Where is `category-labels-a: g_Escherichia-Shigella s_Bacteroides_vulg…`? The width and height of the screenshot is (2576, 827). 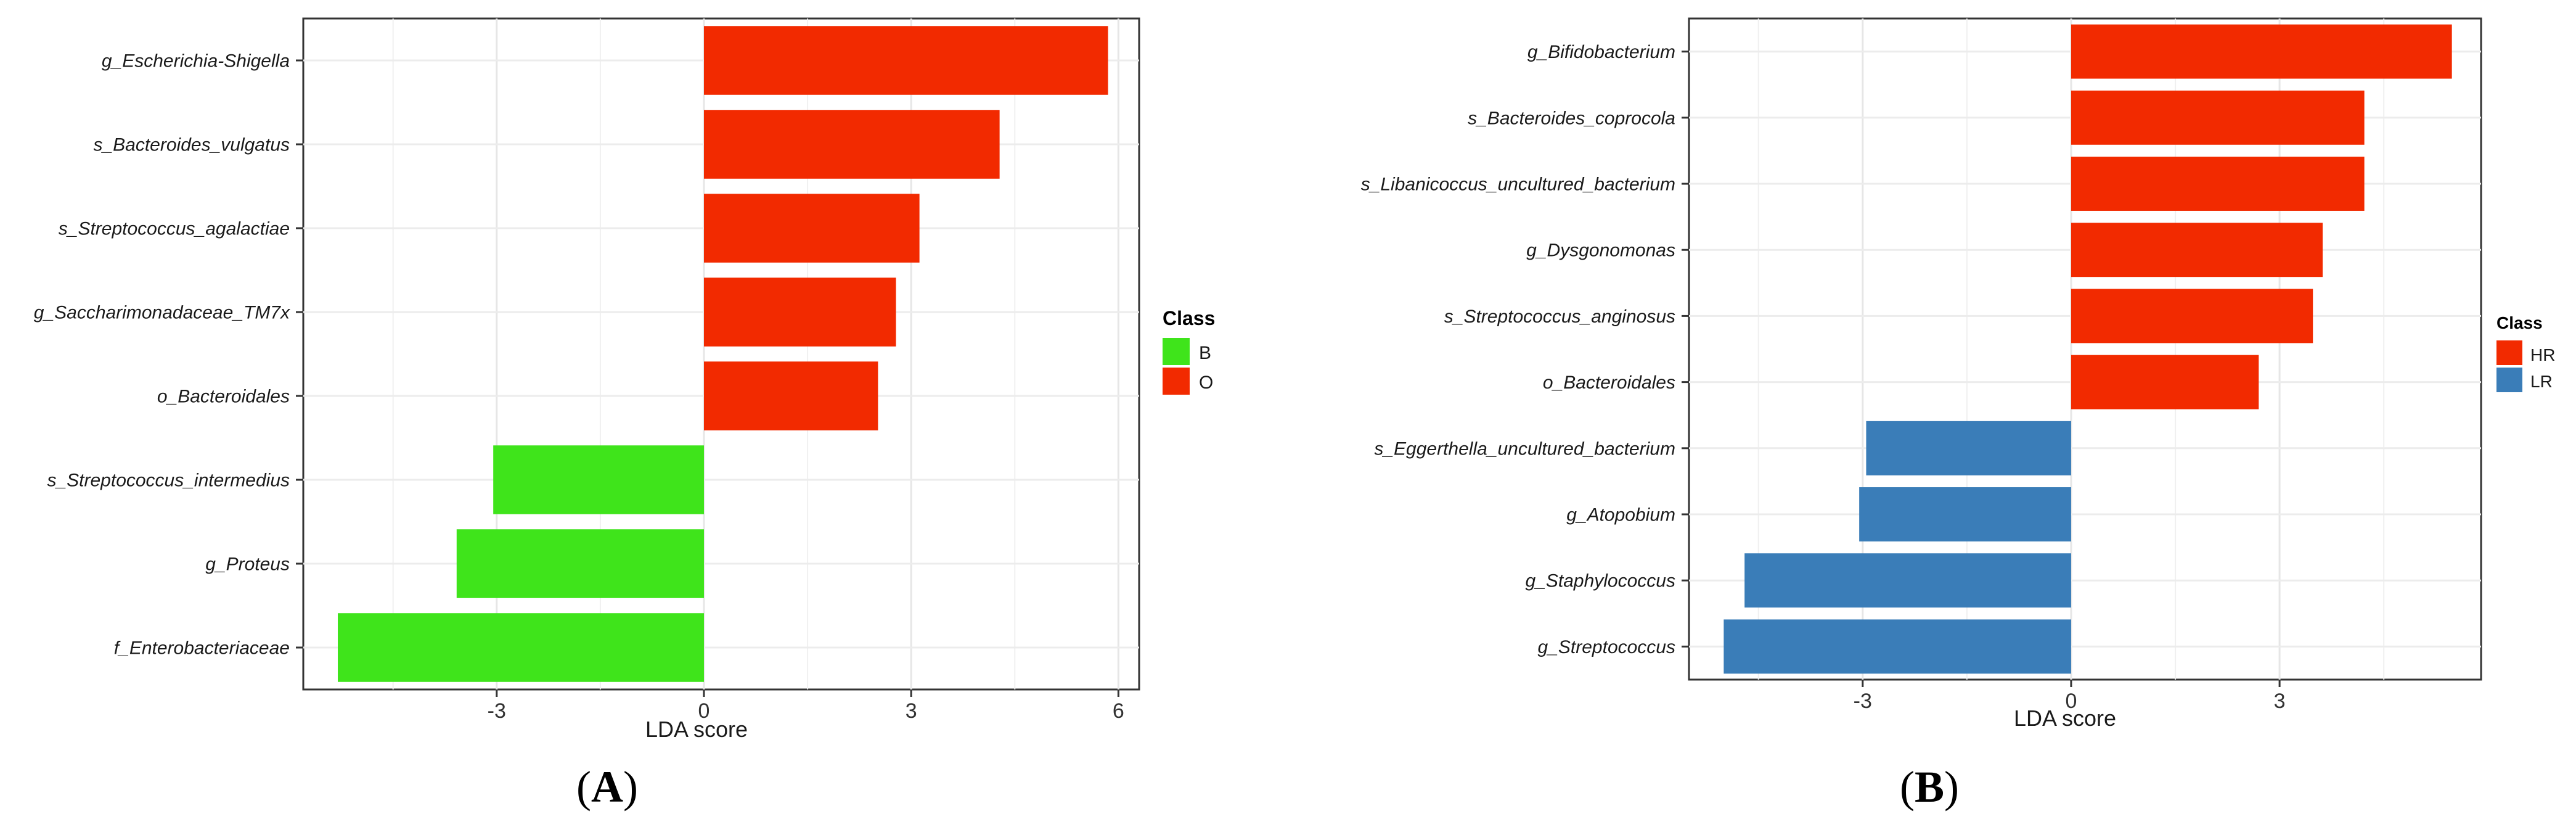 category-labels-a: g_Escherichia-Shigella s_Bacteroides_vulg… is located at coordinates (168, 355).